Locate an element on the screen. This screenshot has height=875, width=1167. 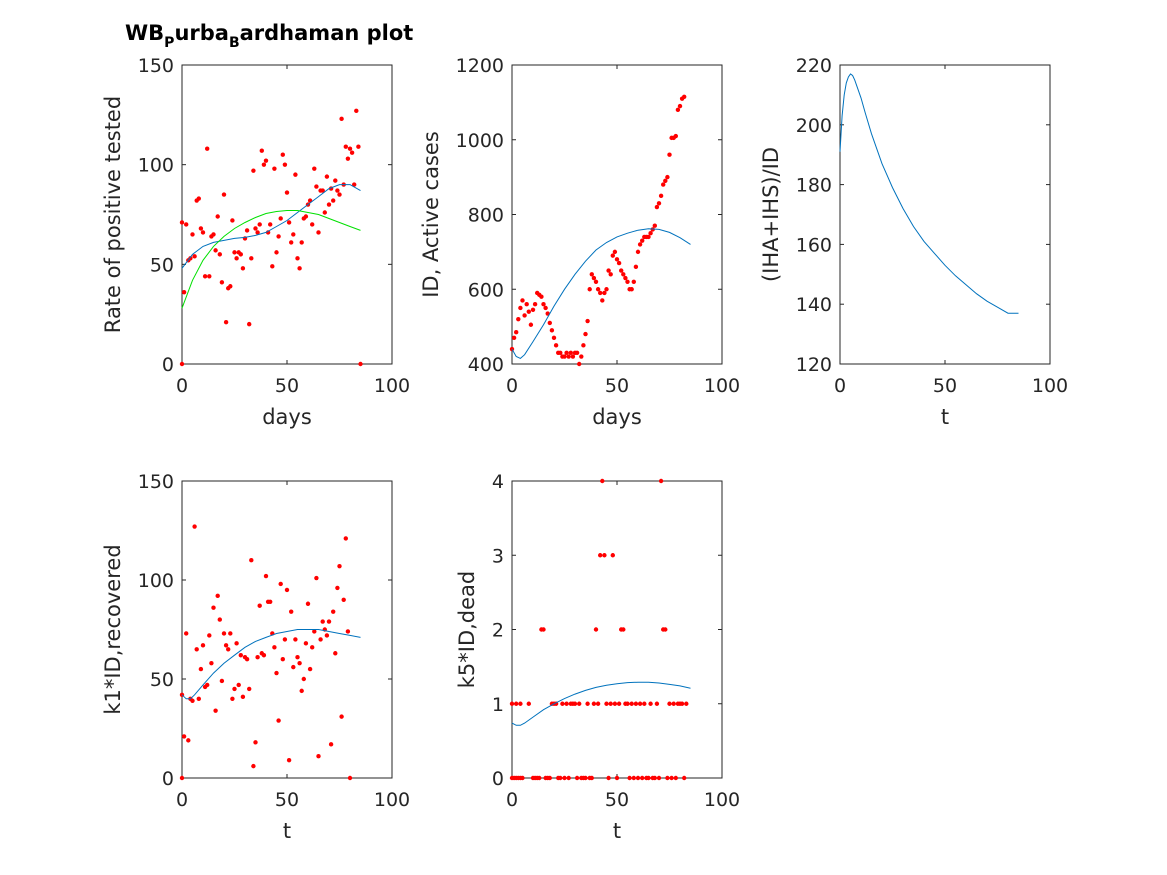
y-tick-label: 50 is located at coordinates (162, 680).